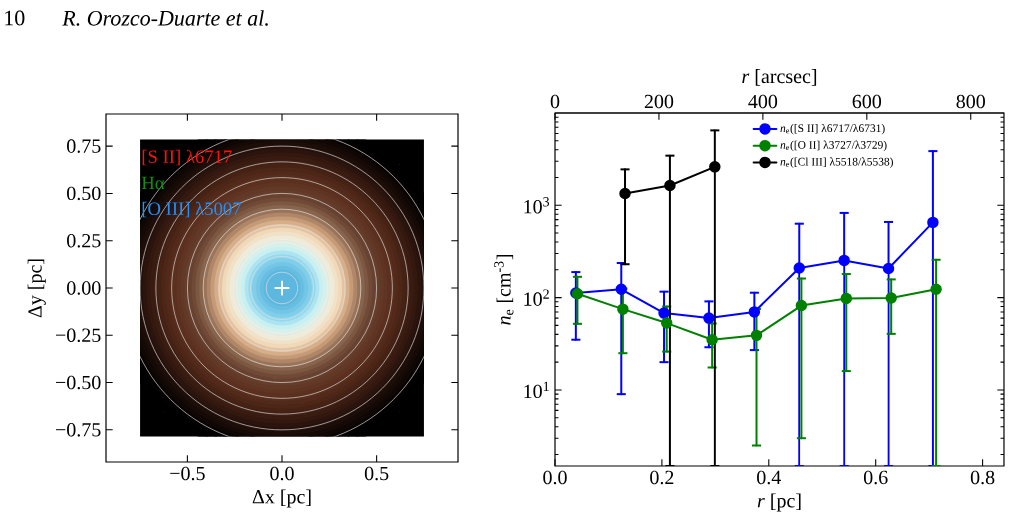  Describe the element at coordinates (555, 101) in the screenshot. I see `x2-tick-label: 0` at that location.